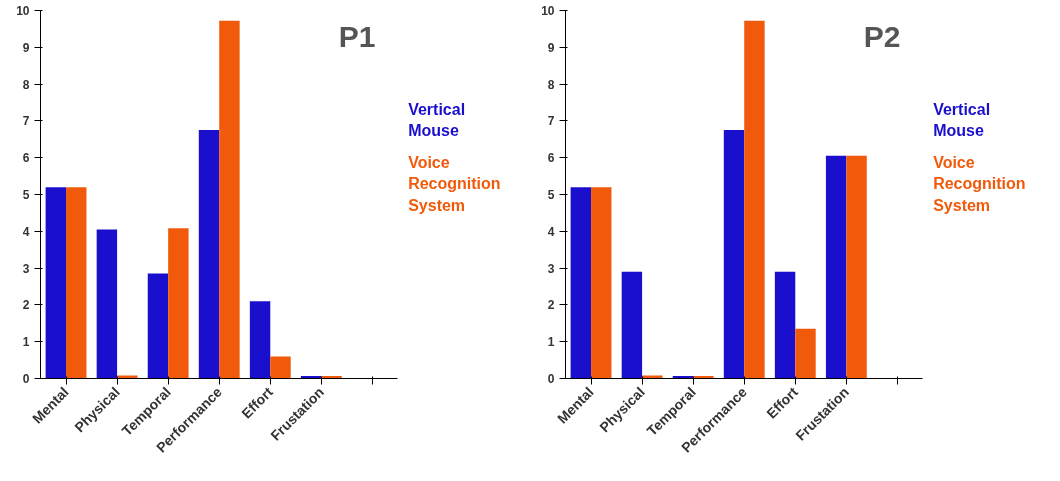  What do you see at coordinates (882, 36) in the screenshot?
I see `chart-title: P2` at bounding box center [882, 36].